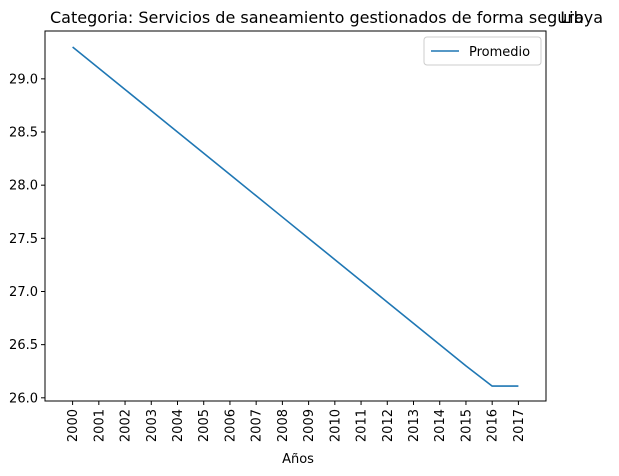 The image size is (619, 476). I want to click on x-tick-label: 2006, so click(230, 425).